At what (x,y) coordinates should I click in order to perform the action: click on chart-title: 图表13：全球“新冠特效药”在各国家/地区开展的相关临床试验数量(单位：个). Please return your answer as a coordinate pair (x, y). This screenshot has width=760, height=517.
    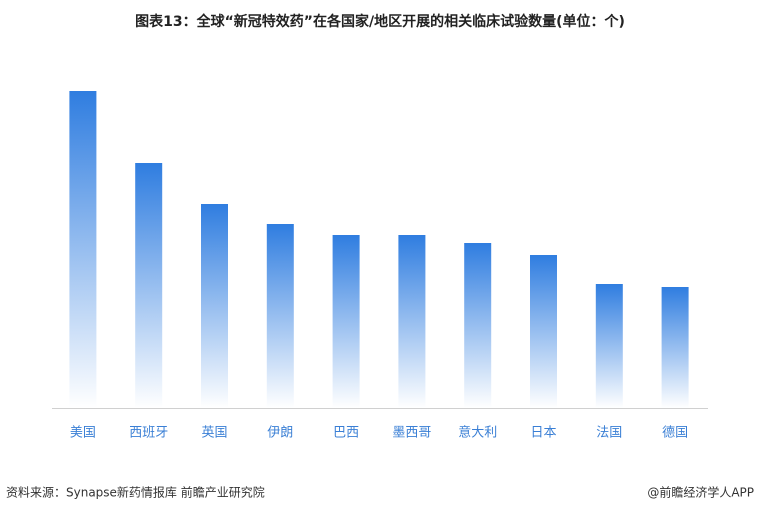
    Looking at the image, I should click on (380, 21).